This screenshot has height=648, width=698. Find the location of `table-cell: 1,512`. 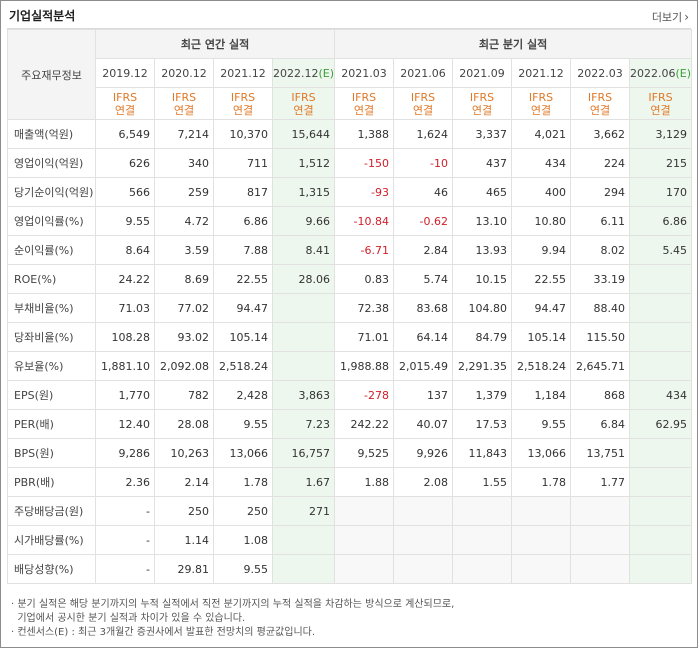

table-cell: 1,512 is located at coordinates (303, 163).